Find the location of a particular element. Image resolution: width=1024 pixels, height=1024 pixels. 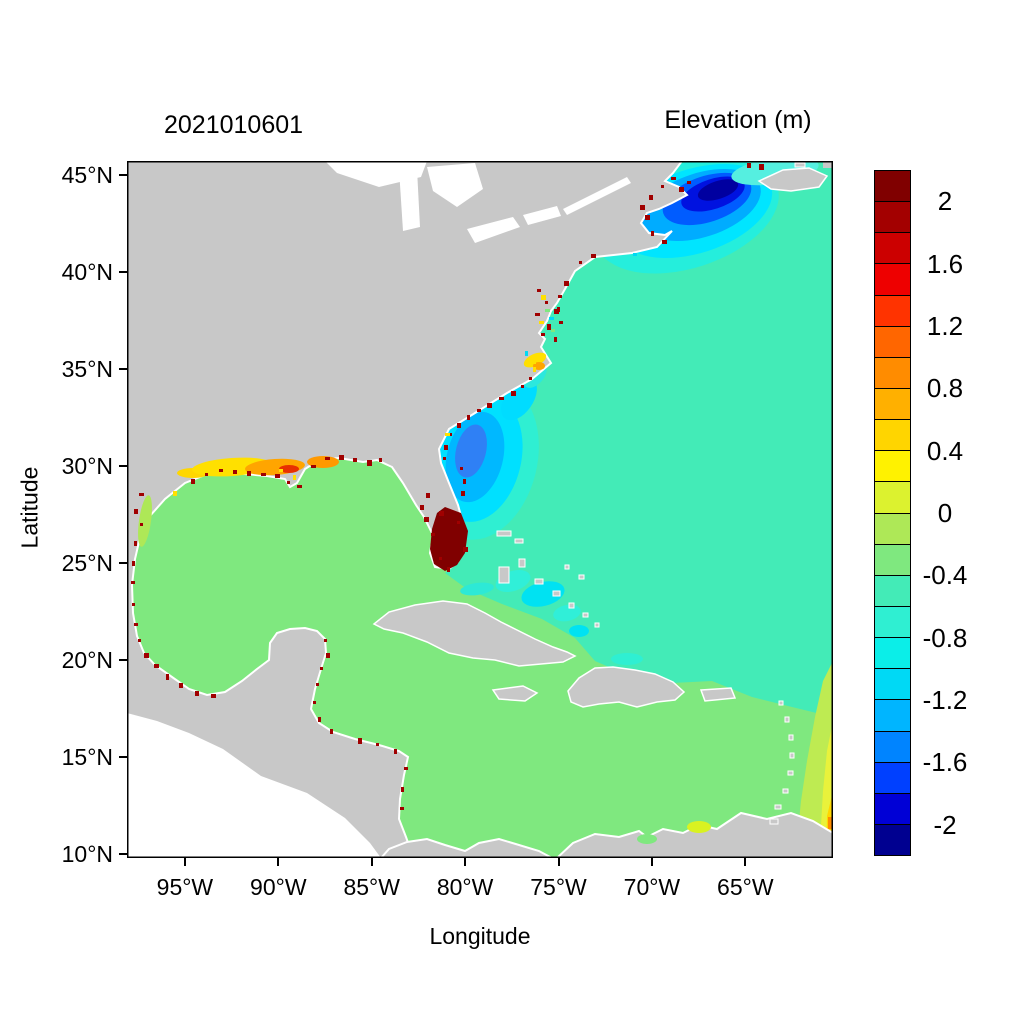

land-newfoundland is located at coordinates (828, 164).